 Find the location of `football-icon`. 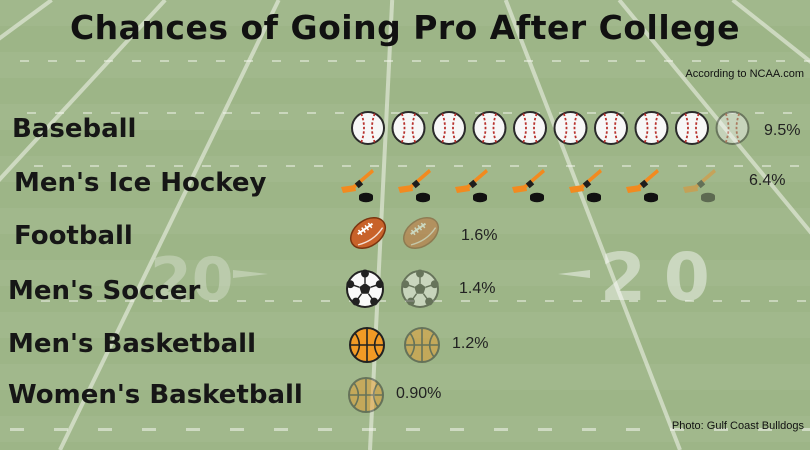

football-icon is located at coordinates (368, 233).